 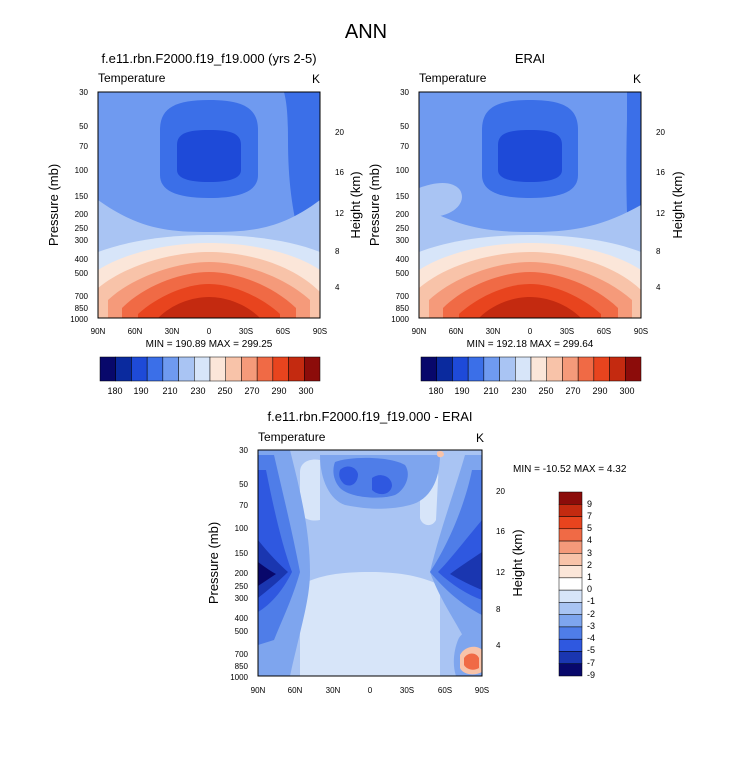 What do you see at coordinates (518, 391) in the screenshot?
I see `colorbar-label: 230` at bounding box center [518, 391].